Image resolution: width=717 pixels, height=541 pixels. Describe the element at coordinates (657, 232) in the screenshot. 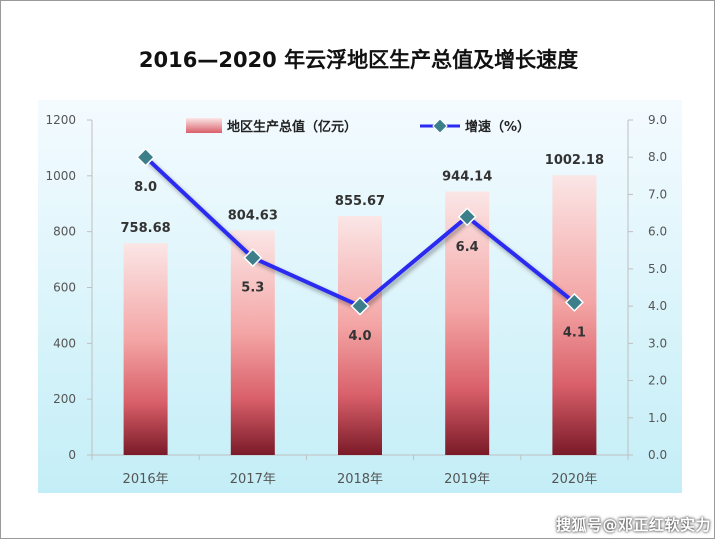

I see `right-axis-tick-label: 6.0` at that location.